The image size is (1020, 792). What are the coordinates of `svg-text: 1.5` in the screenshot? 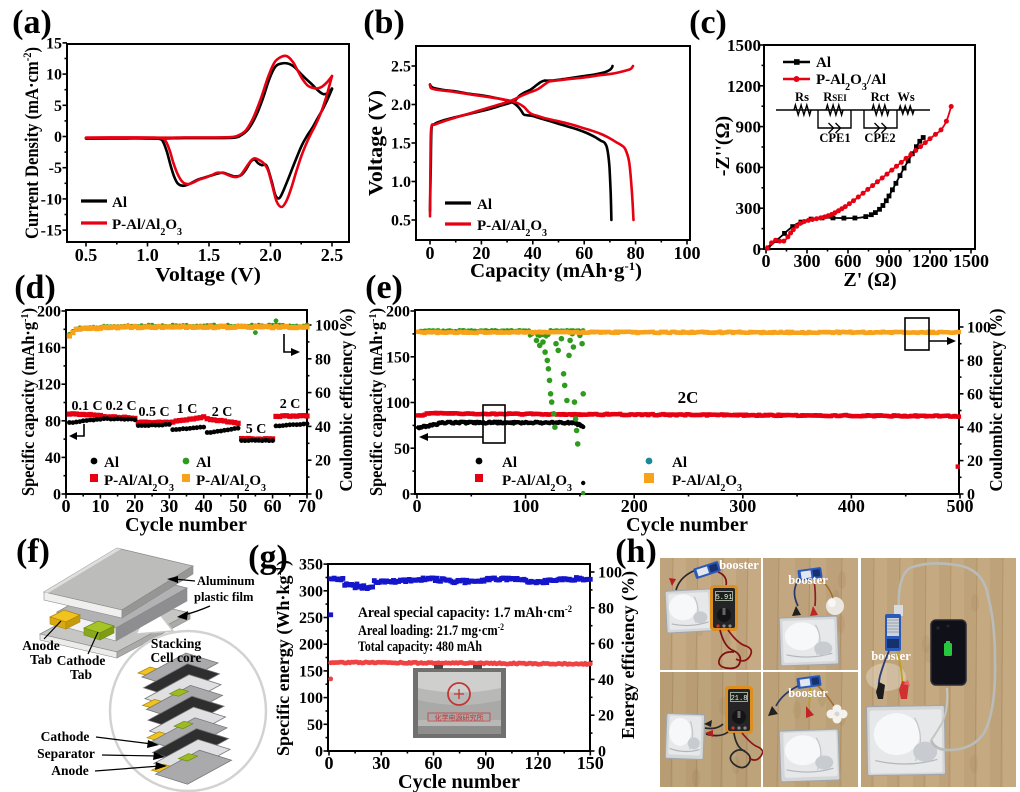 It's located at (401, 144).